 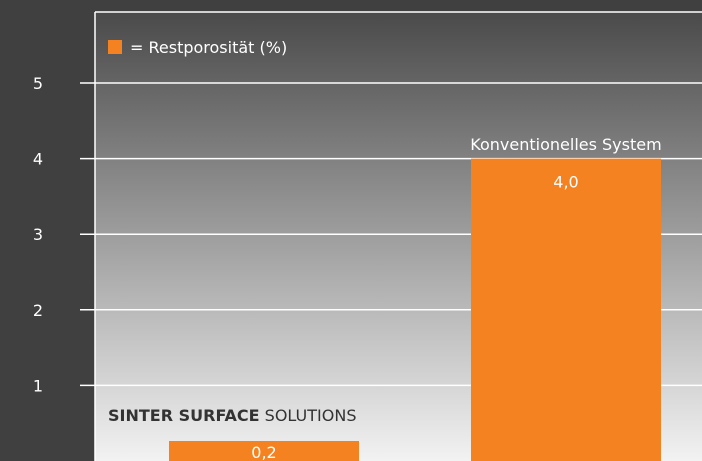 I want to click on category-label-bold: SINTER SURFACE, so click(x=184, y=415).